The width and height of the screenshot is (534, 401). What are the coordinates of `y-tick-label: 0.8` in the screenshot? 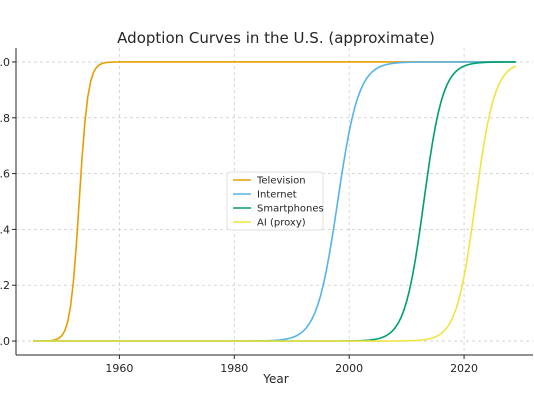 It's located at (5, 118).